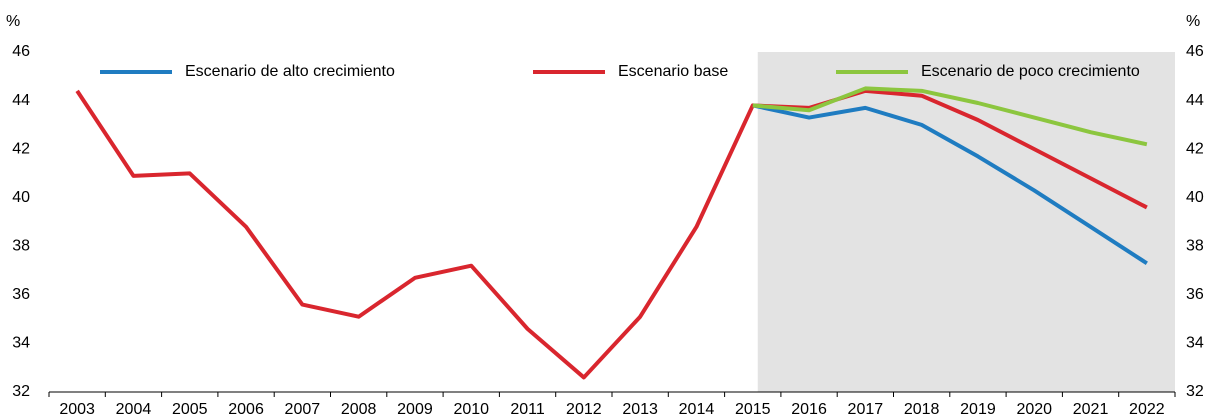 The image size is (1216, 419). Describe the element at coordinates (753, 409) in the screenshot. I see `x-tick-label: 2015` at that location.